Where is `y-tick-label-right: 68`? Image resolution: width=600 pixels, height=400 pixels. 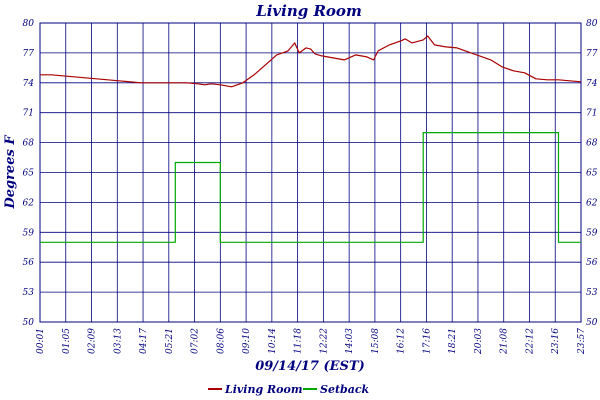
y-tick-label-right: 68 is located at coordinates (592, 144).